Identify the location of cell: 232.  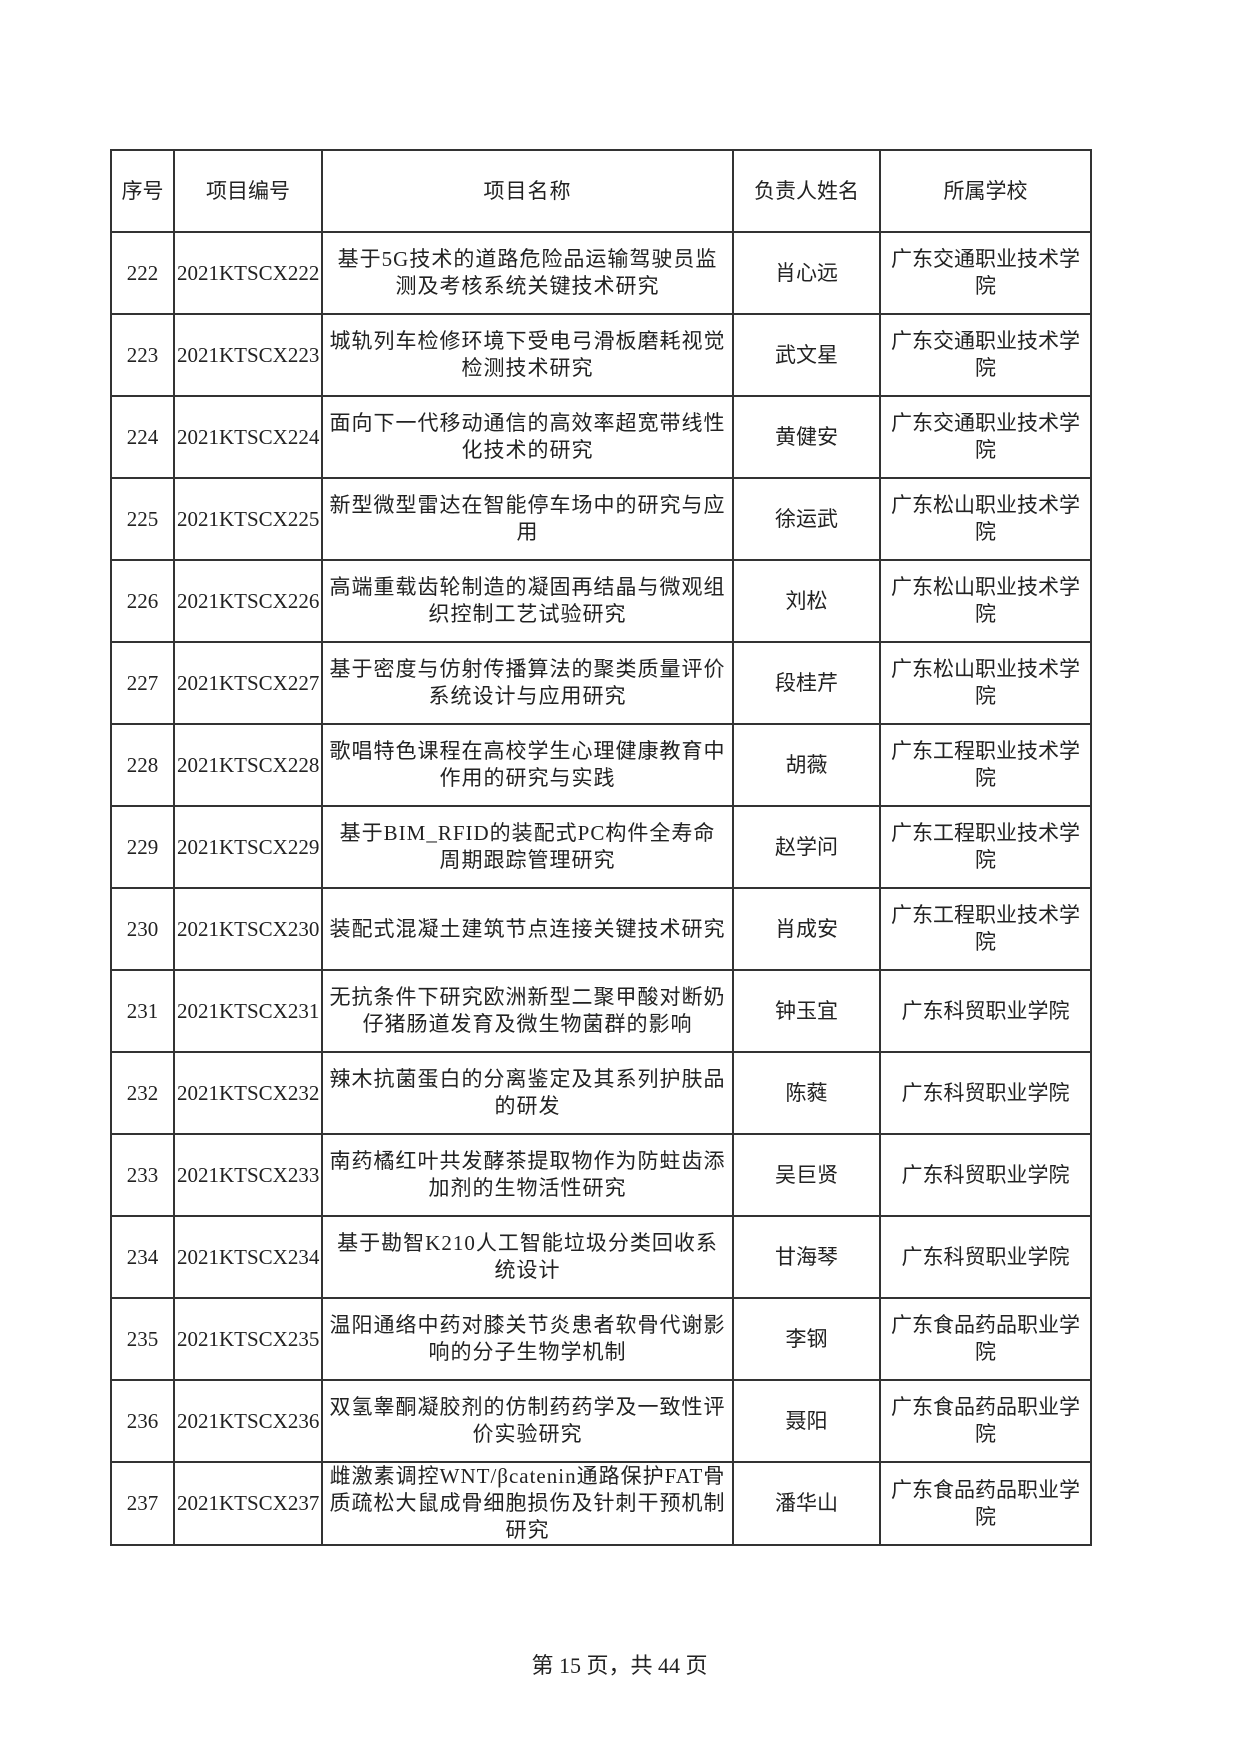
(142, 1093).